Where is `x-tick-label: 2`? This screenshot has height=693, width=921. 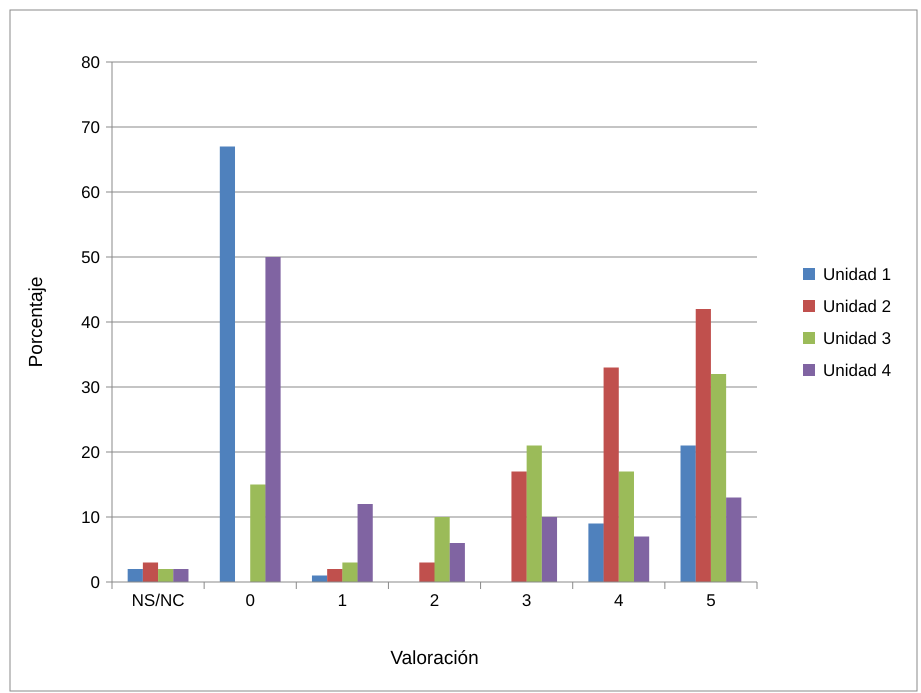 x-tick-label: 2 is located at coordinates (435, 600).